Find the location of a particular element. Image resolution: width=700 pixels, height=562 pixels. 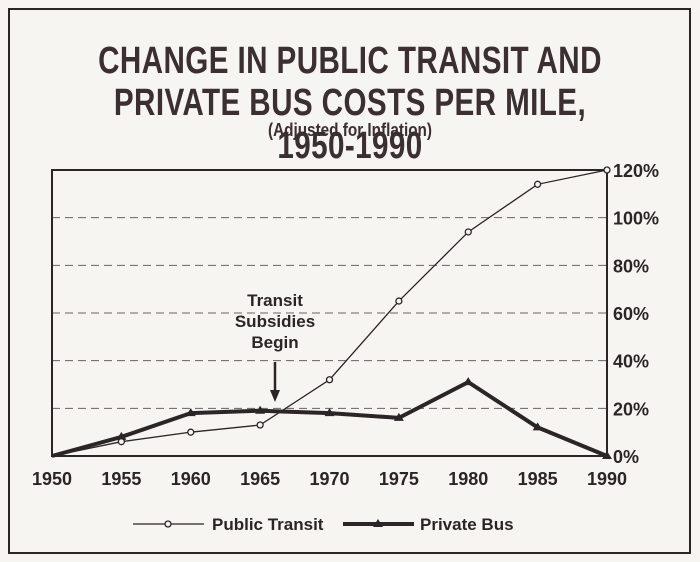

legend-public-transit-marker is located at coordinates (168, 524).